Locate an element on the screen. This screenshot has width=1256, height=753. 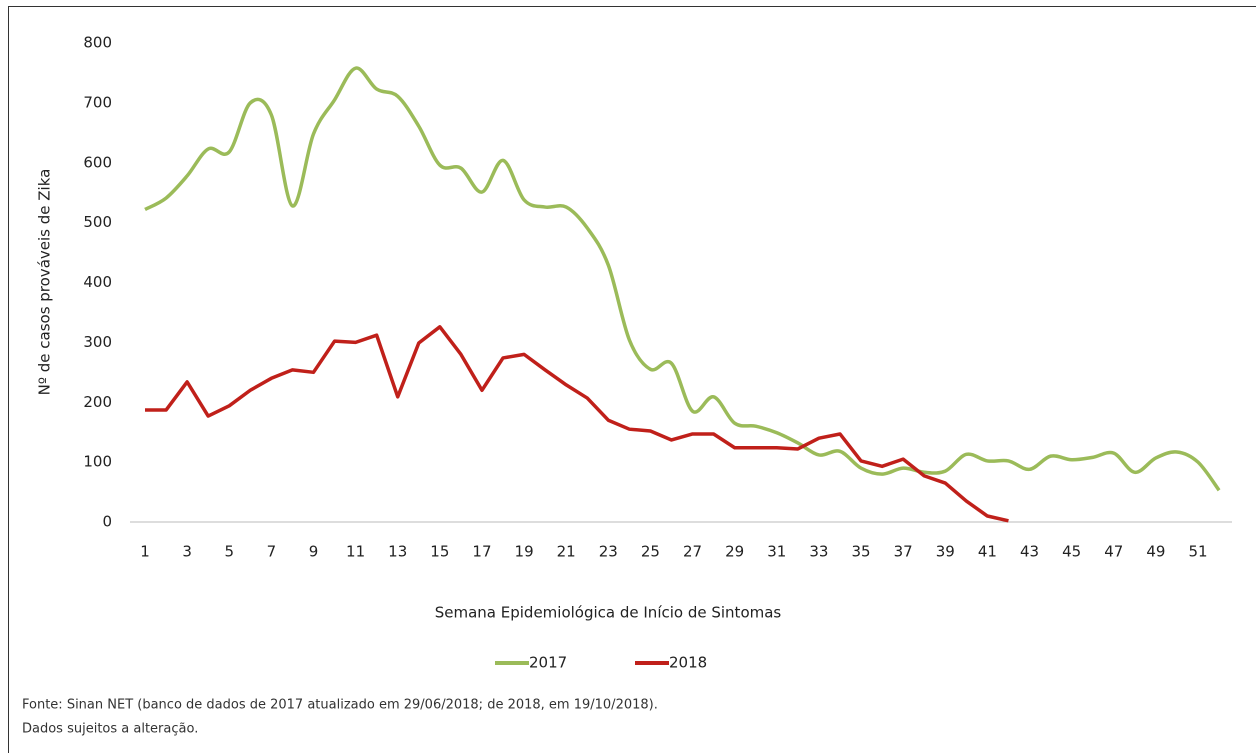
x-tick-label: 47 is located at coordinates (1113, 552).